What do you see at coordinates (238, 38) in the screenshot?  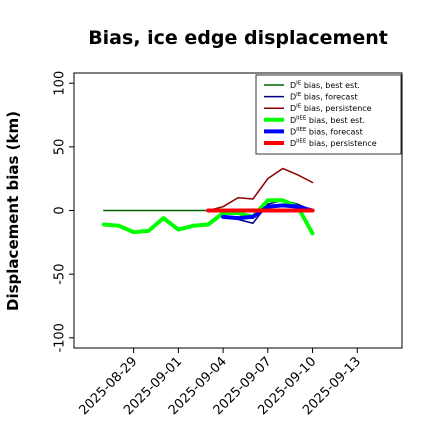 I see `chart-title: Bias, ice edge displacement` at bounding box center [238, 38].